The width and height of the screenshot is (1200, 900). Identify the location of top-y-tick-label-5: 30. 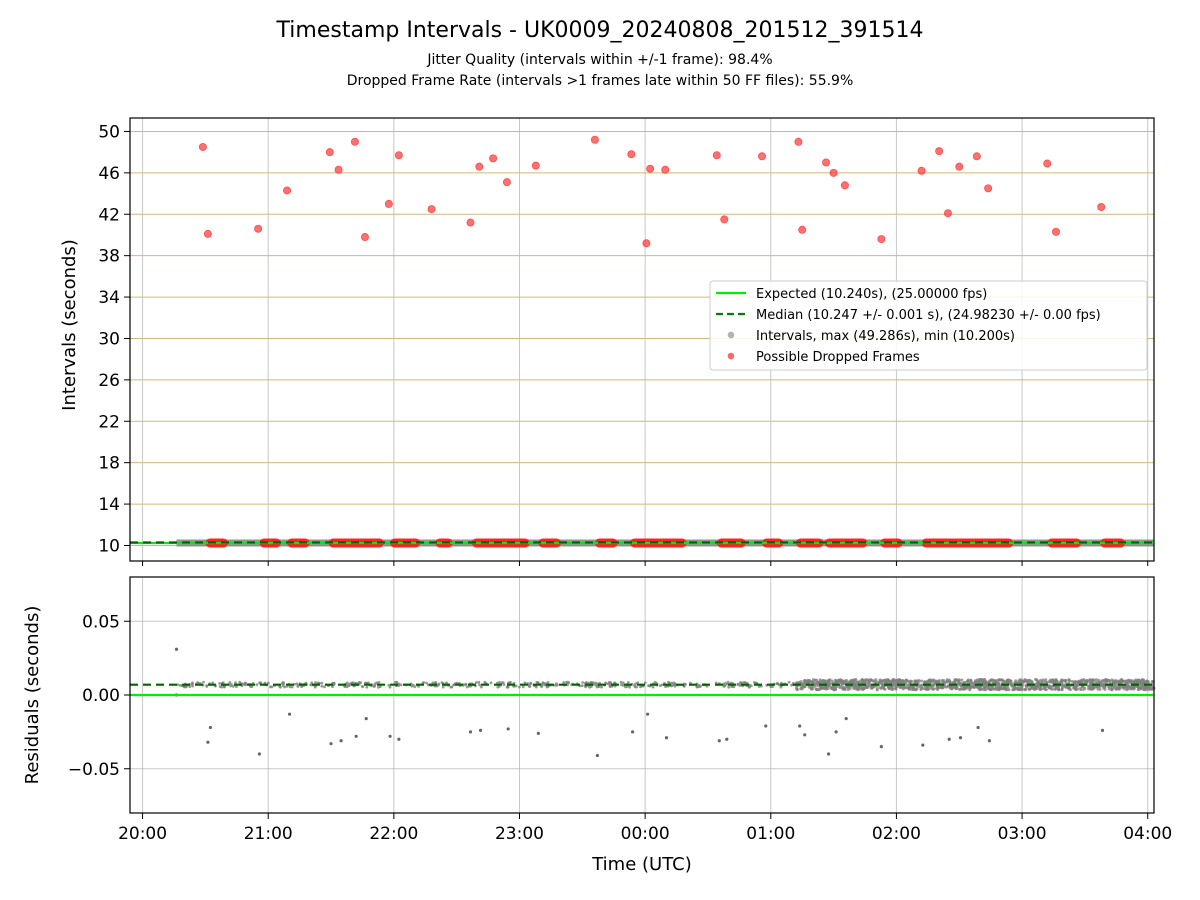
(109, 339).